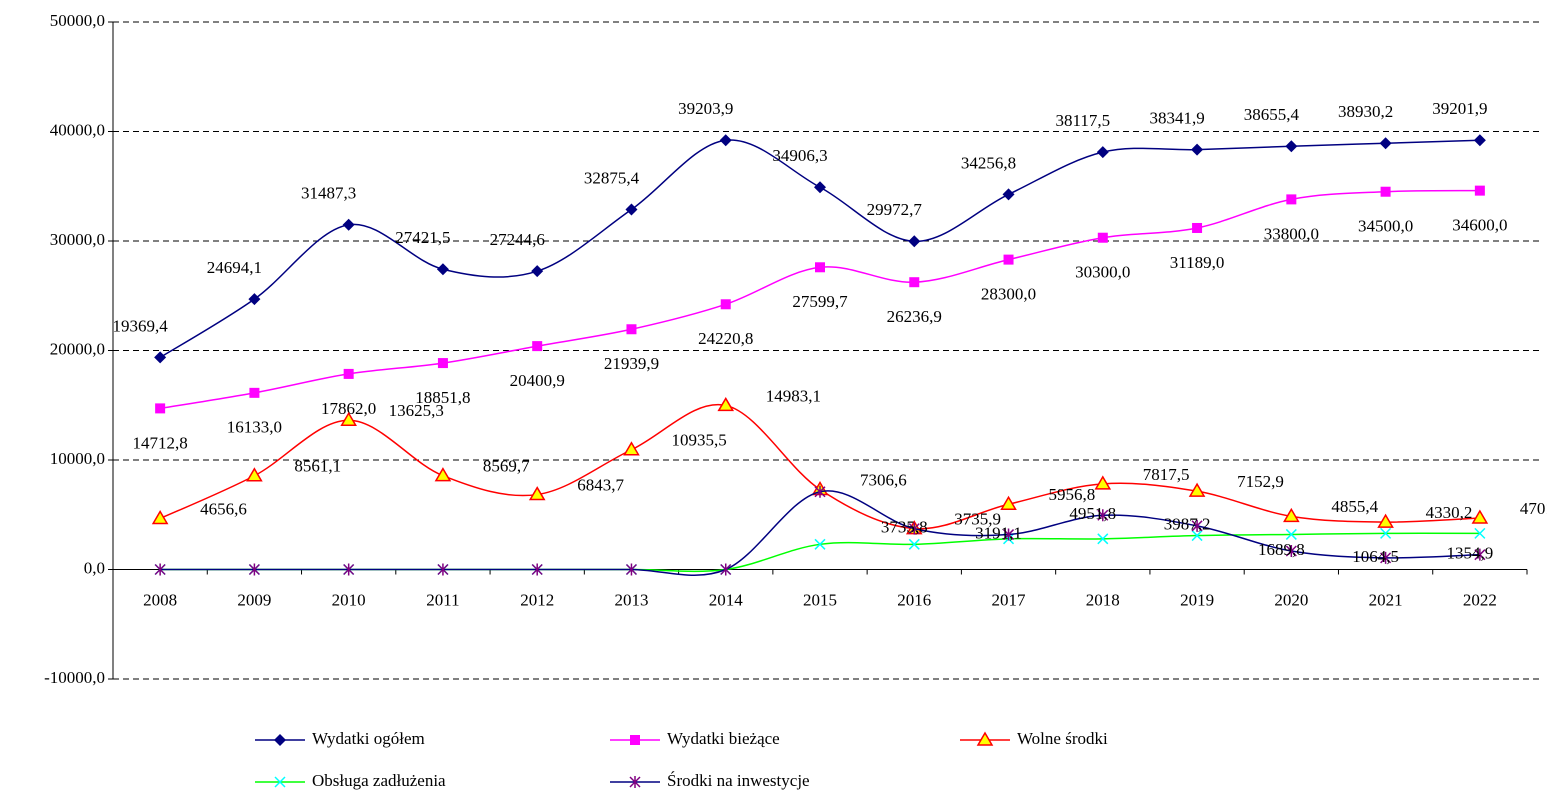 The width and height of the screenshot is (1547, 794). Describe the element at coordinates (1281, 549) in the screenshot. I see `data-label: 1689,8` at that location.